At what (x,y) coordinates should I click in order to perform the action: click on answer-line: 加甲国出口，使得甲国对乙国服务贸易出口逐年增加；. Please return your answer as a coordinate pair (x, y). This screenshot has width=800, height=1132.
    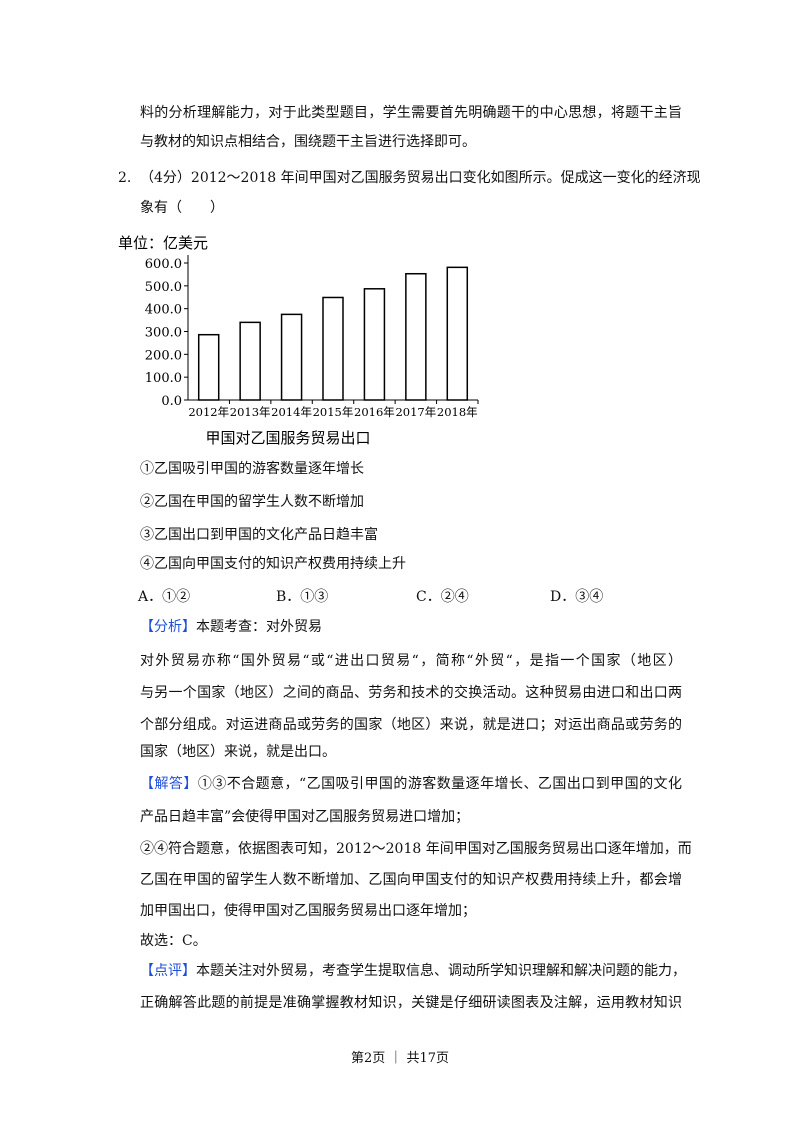
    Looking at the image, I should click on (308, 911).